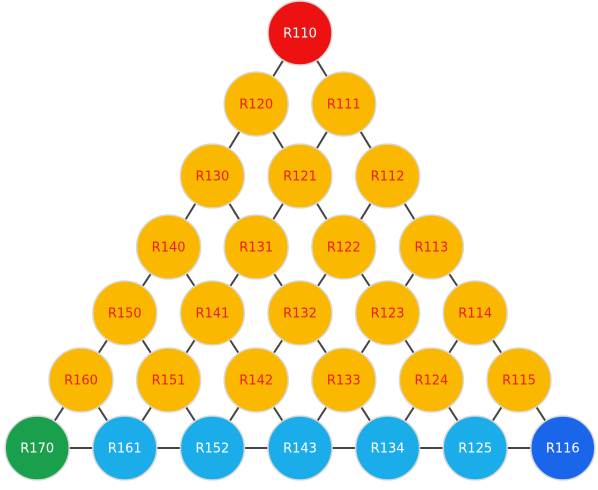 This screenshot has height=490, width=598. I want to click on node-label: R116, so click(563, 449).